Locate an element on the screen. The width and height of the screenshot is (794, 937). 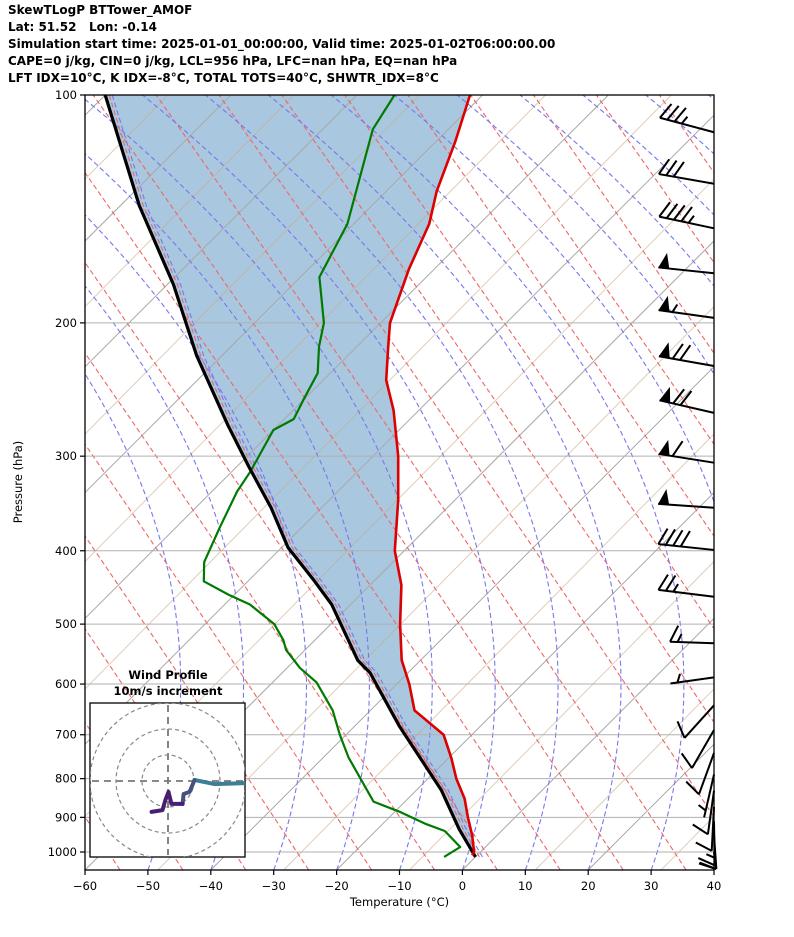
y-tick-label: 800 is located at coordinates (66, 779).